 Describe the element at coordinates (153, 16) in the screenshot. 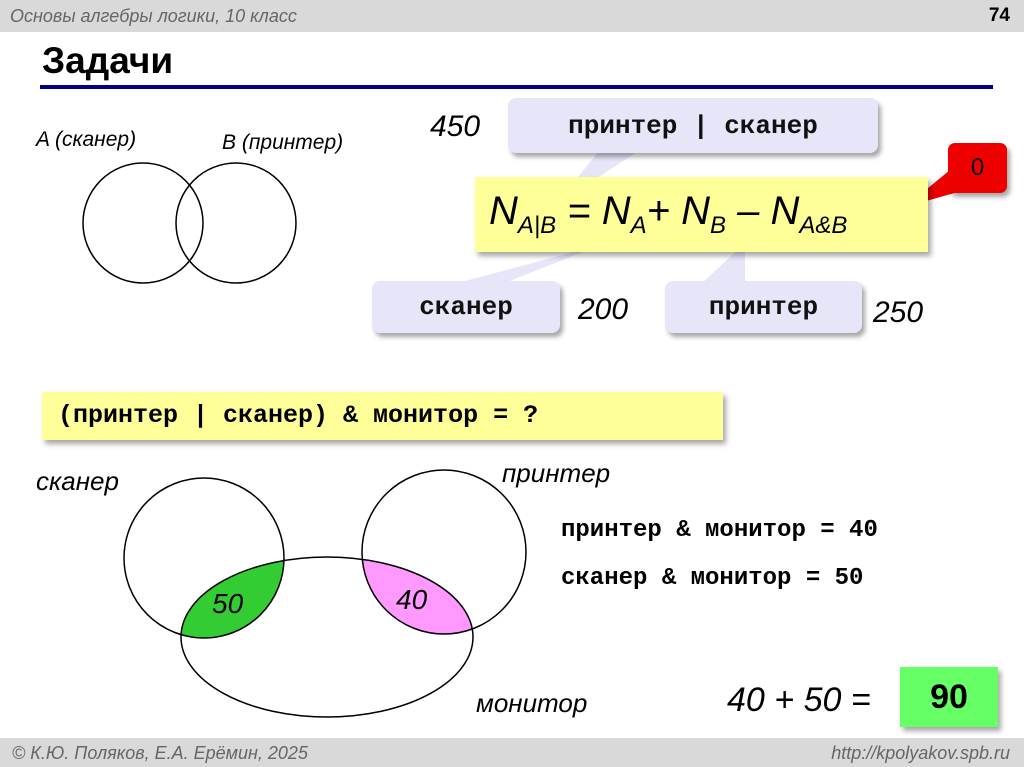

I see `course-title: Основы алгебры логики, 10 класс` at that location.